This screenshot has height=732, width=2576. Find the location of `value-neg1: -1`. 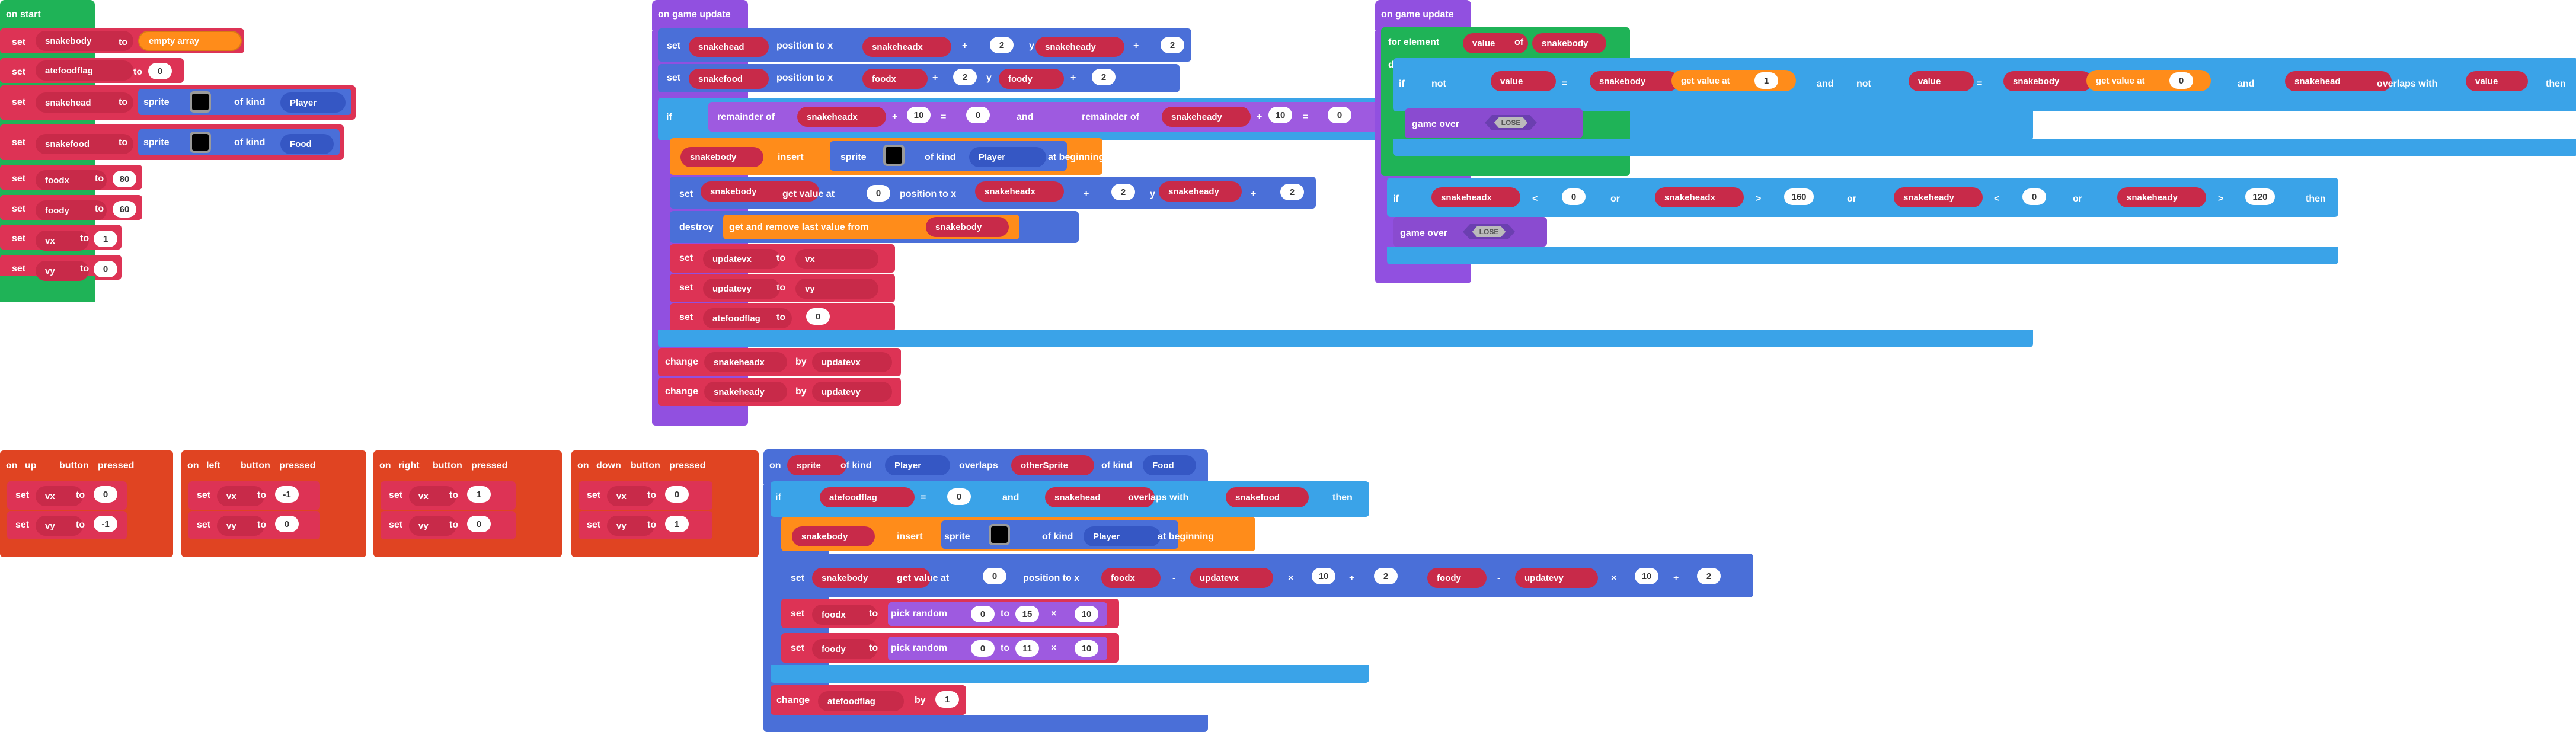

value-neg1: -1 is located at coordinates (105, 524).